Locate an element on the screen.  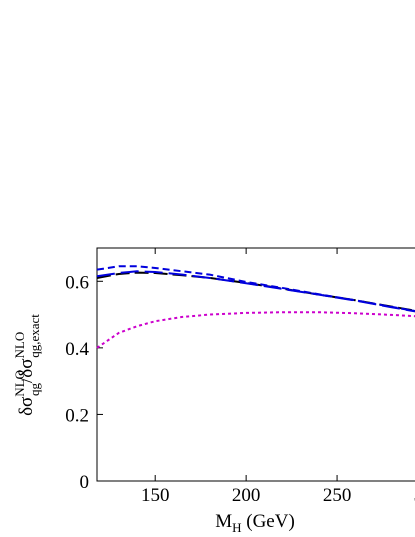
x-tick-label: 300 is located at coordinates (414, 495).